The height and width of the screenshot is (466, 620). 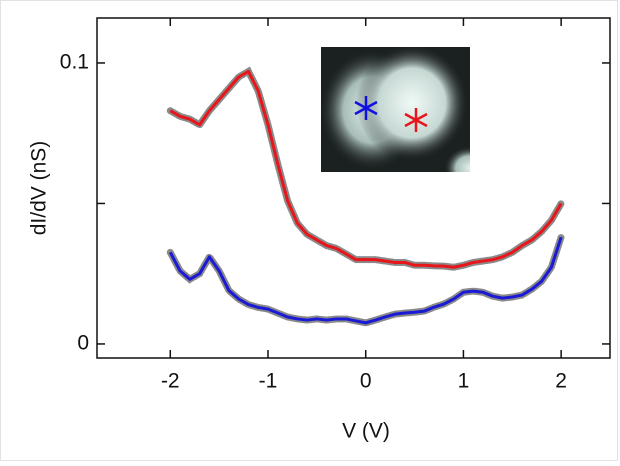 What do you see at coordinates (170, 381) in the screenshot?
I see `x-tick-label: -2` at bounding box center [170, 381].